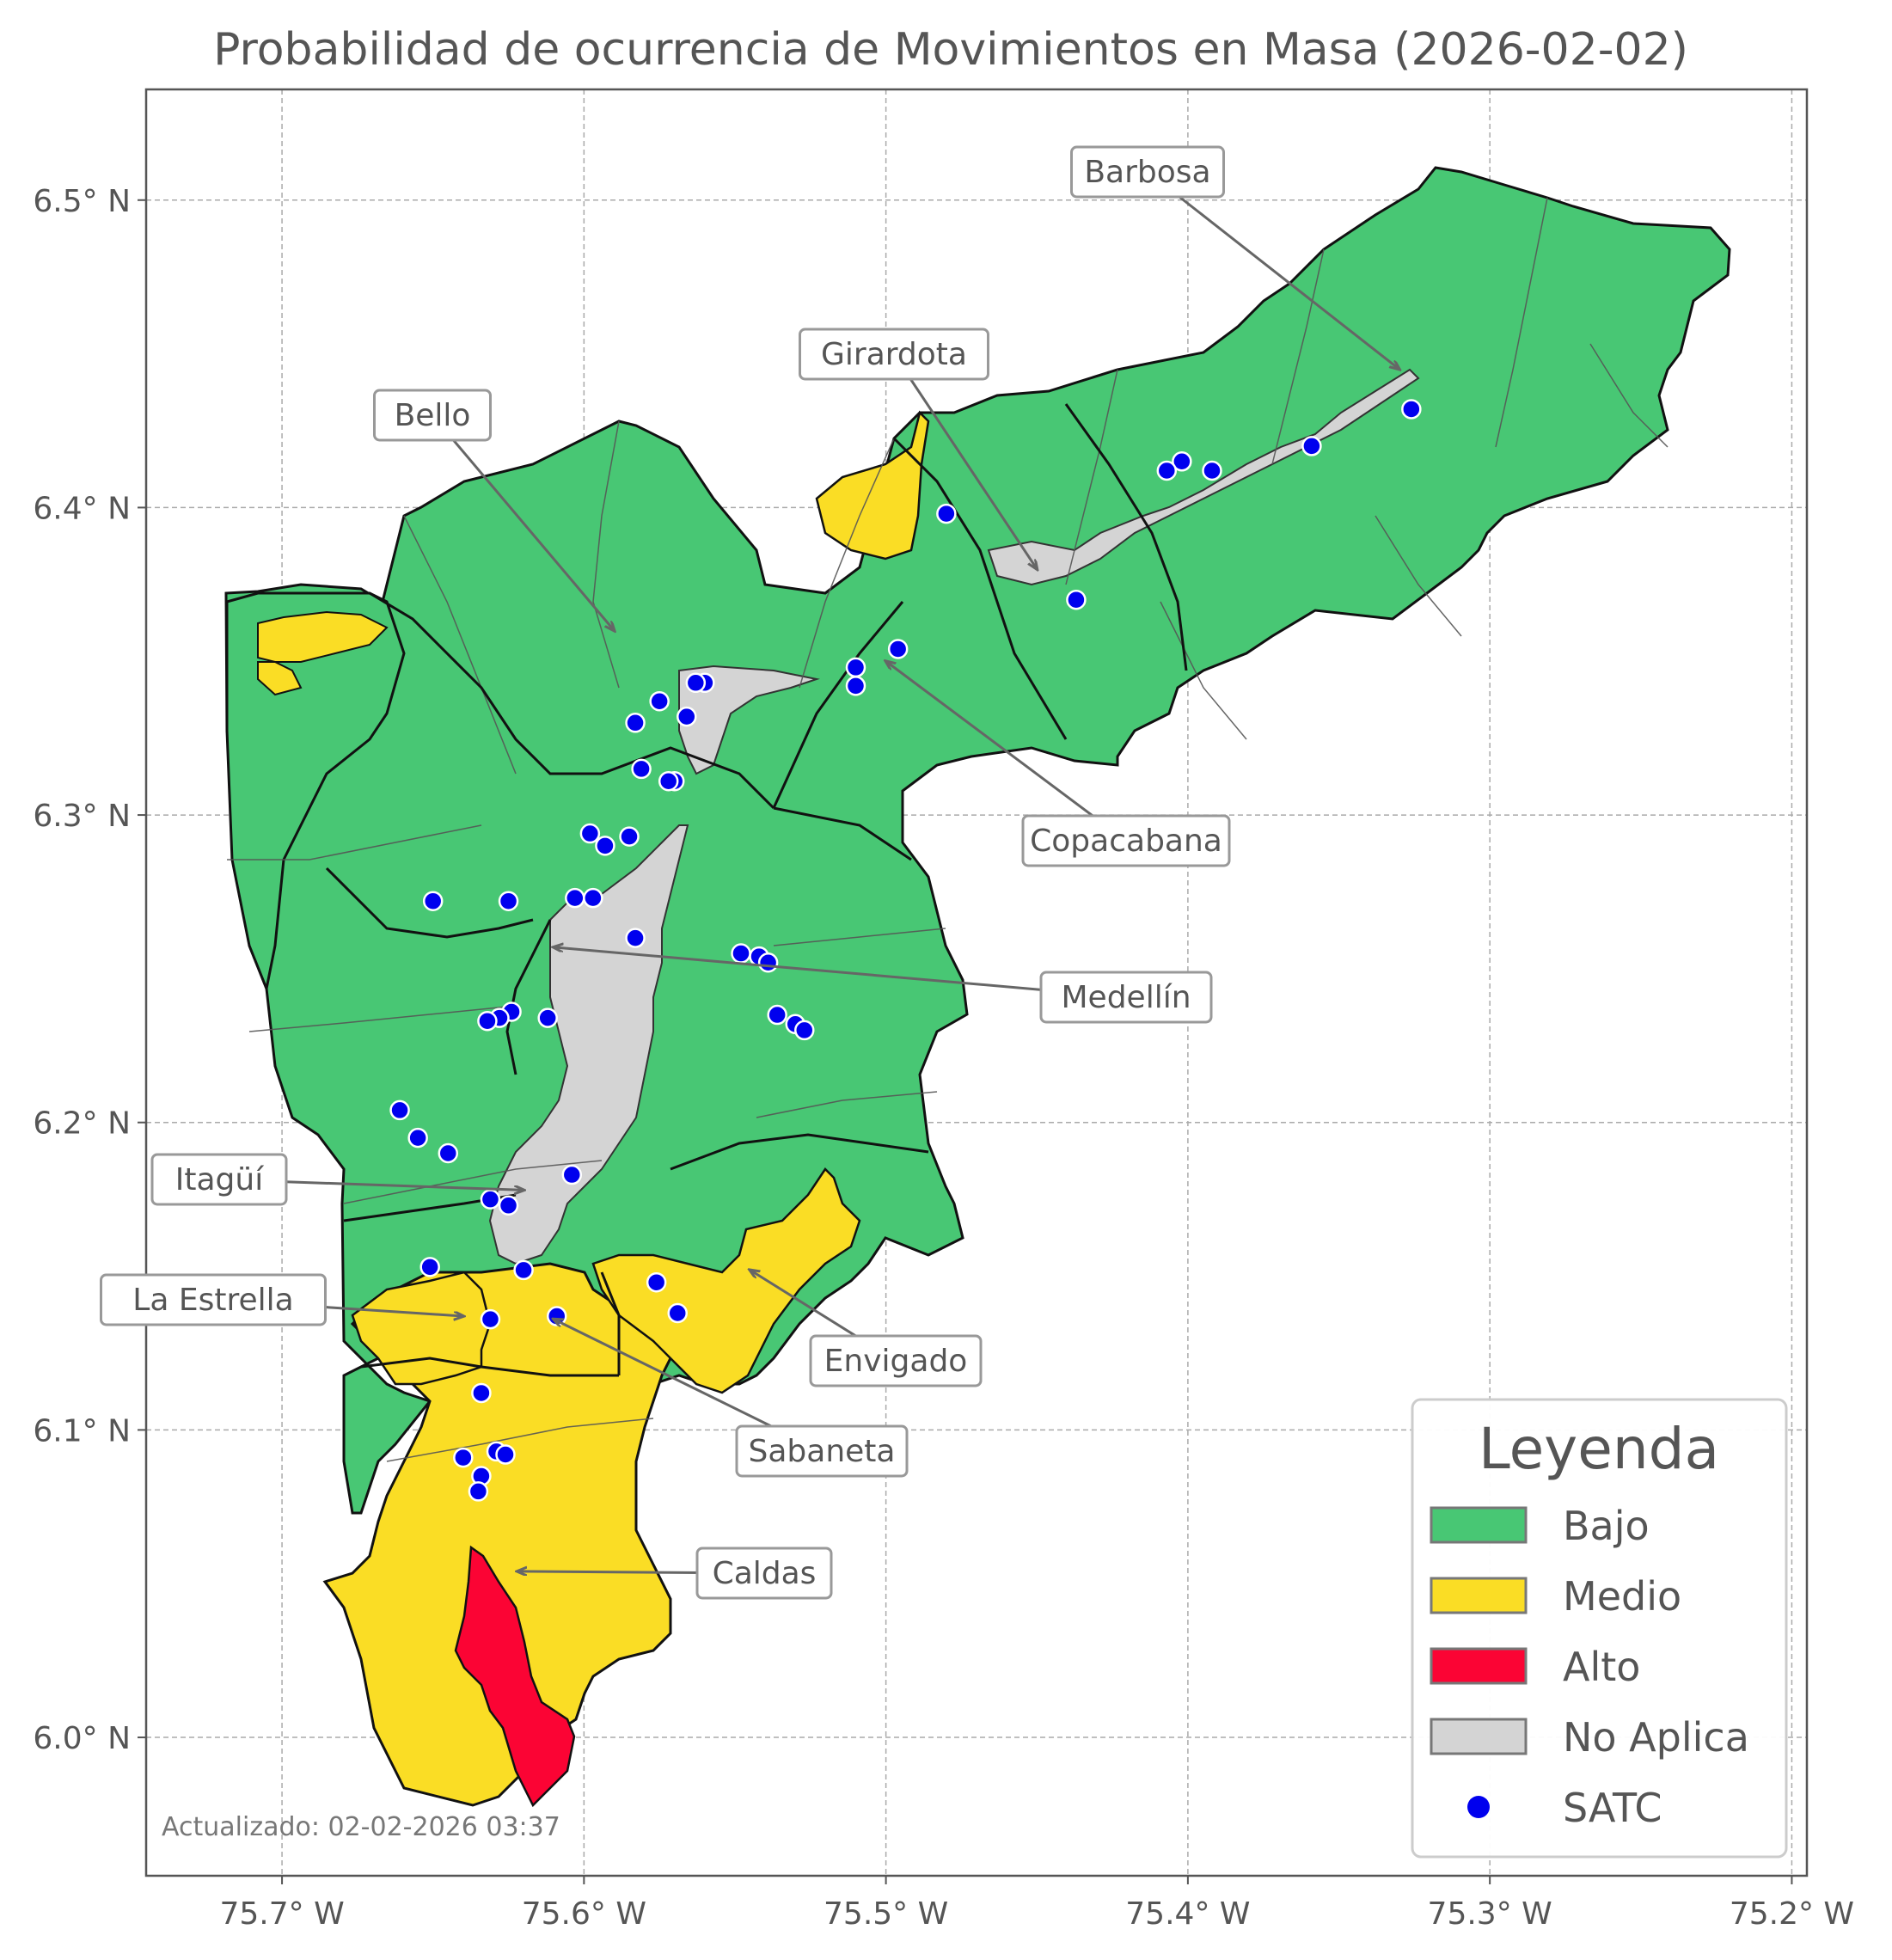  I want to click on legend-label: SATC, so click(1612, 1808).